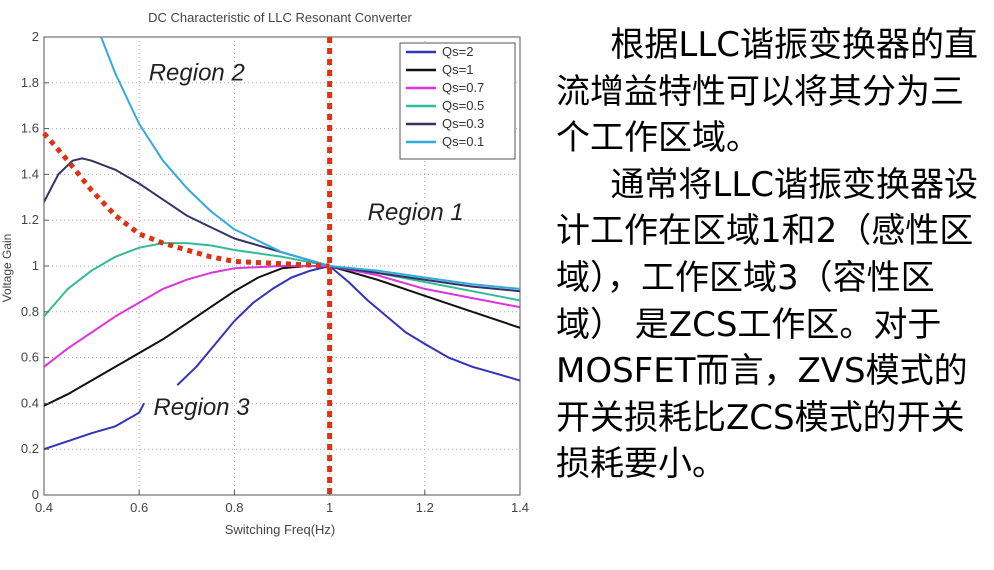  Describe the element at coordinates (520, 507) in the screenshot. I see `x-tick-label: 1.4` at that location.